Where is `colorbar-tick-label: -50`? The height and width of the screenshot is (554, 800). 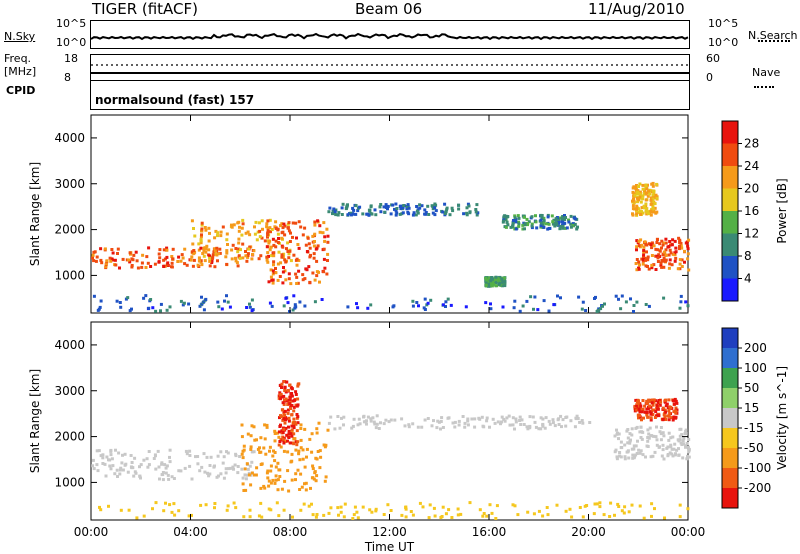
colorbar-tick-label: -50 is located at coordinates (754, 448).